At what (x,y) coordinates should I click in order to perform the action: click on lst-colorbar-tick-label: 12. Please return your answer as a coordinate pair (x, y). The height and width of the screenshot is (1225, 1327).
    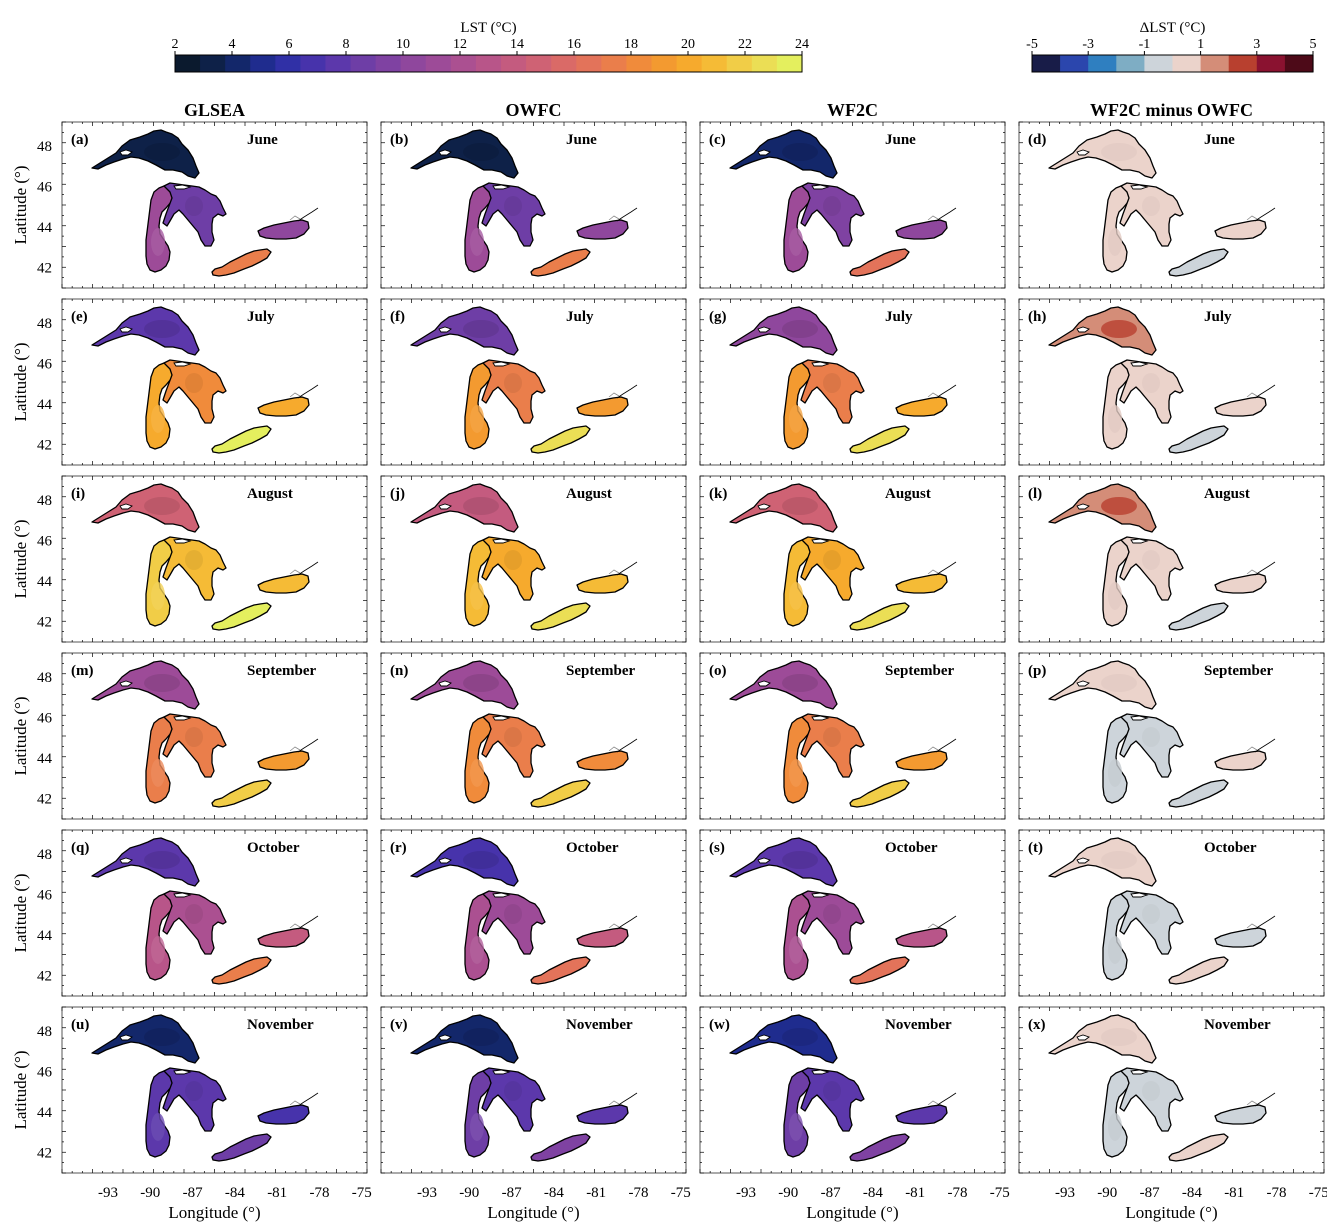
    Looking at the image, I should click on (460, 44).